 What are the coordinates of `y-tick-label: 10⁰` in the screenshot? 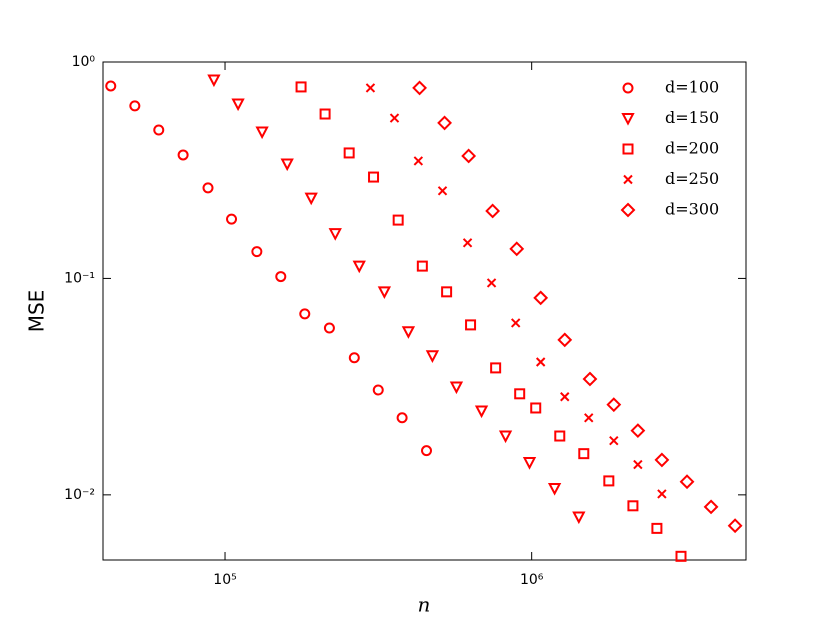 It's located at (84, 62).